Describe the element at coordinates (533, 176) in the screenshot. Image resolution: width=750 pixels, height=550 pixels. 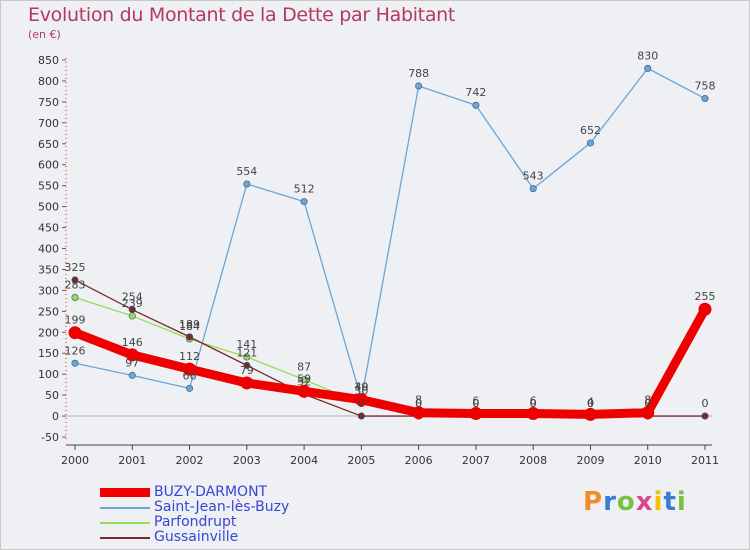
I see `data-label: 543` at that location.